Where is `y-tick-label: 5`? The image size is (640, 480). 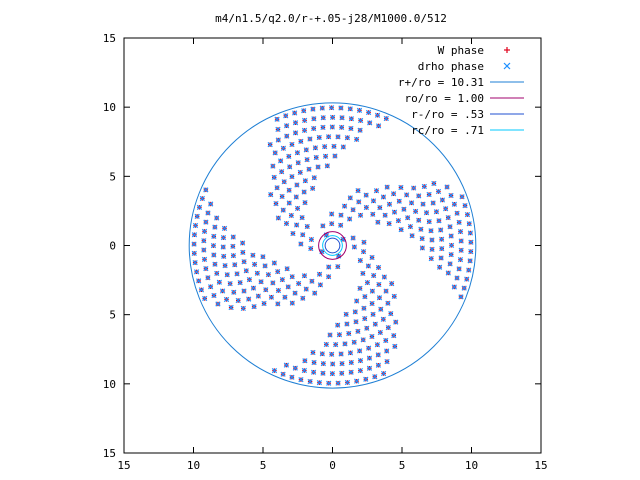 y-tick-label: 5 is located at coordinates (112, 315).